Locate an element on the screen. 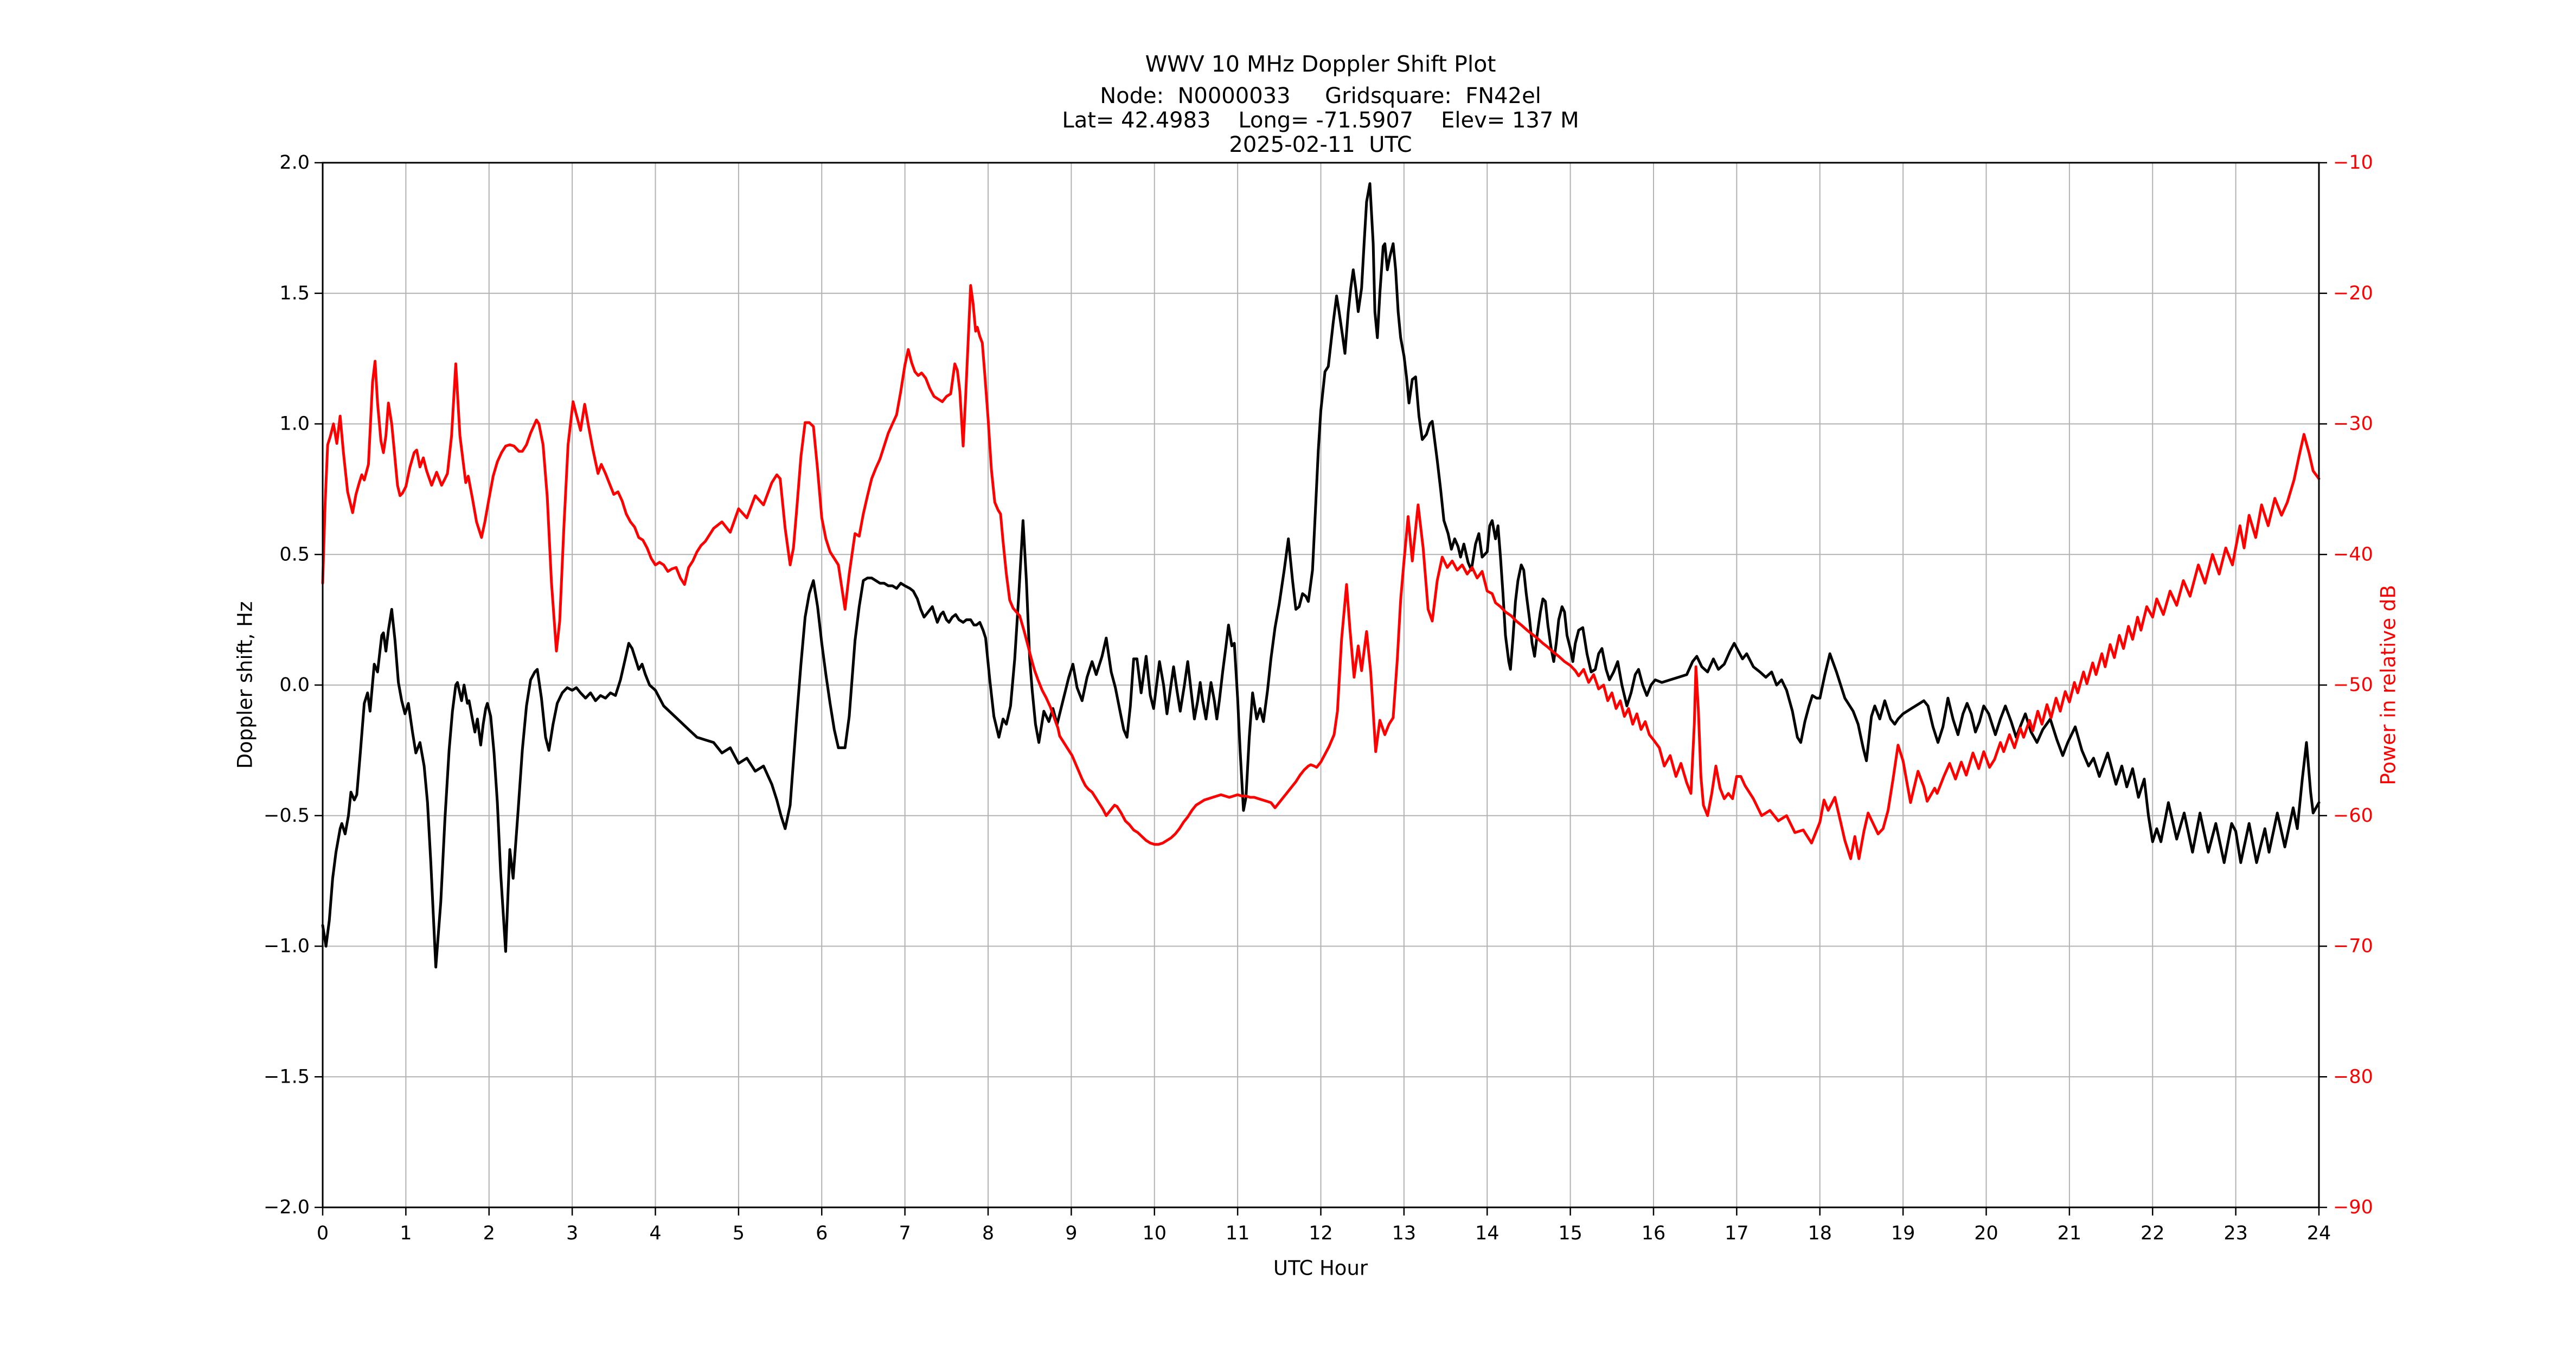 The image size is (2576, 1356). y-left-tick-label: 0.0 is located at coordinates (294, 685).